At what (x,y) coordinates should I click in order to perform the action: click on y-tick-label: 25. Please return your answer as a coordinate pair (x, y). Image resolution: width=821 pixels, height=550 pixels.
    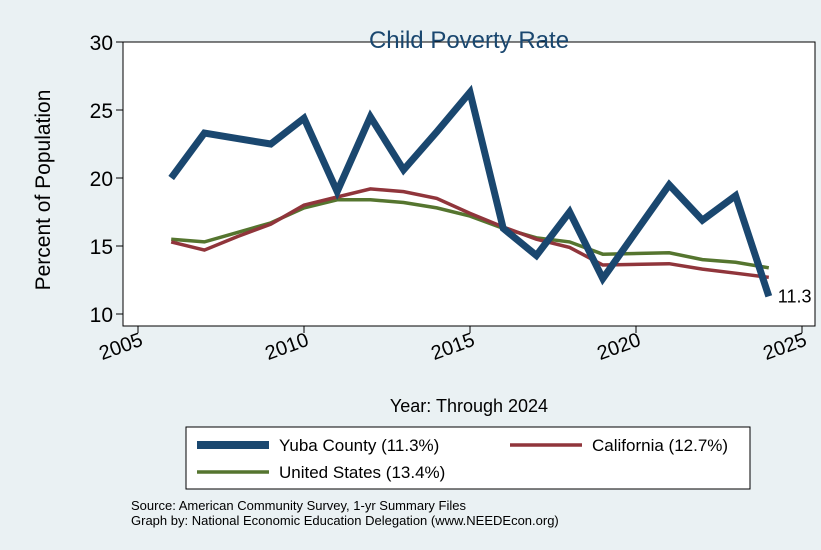
    Looking at the image, I should click on (101, 111).